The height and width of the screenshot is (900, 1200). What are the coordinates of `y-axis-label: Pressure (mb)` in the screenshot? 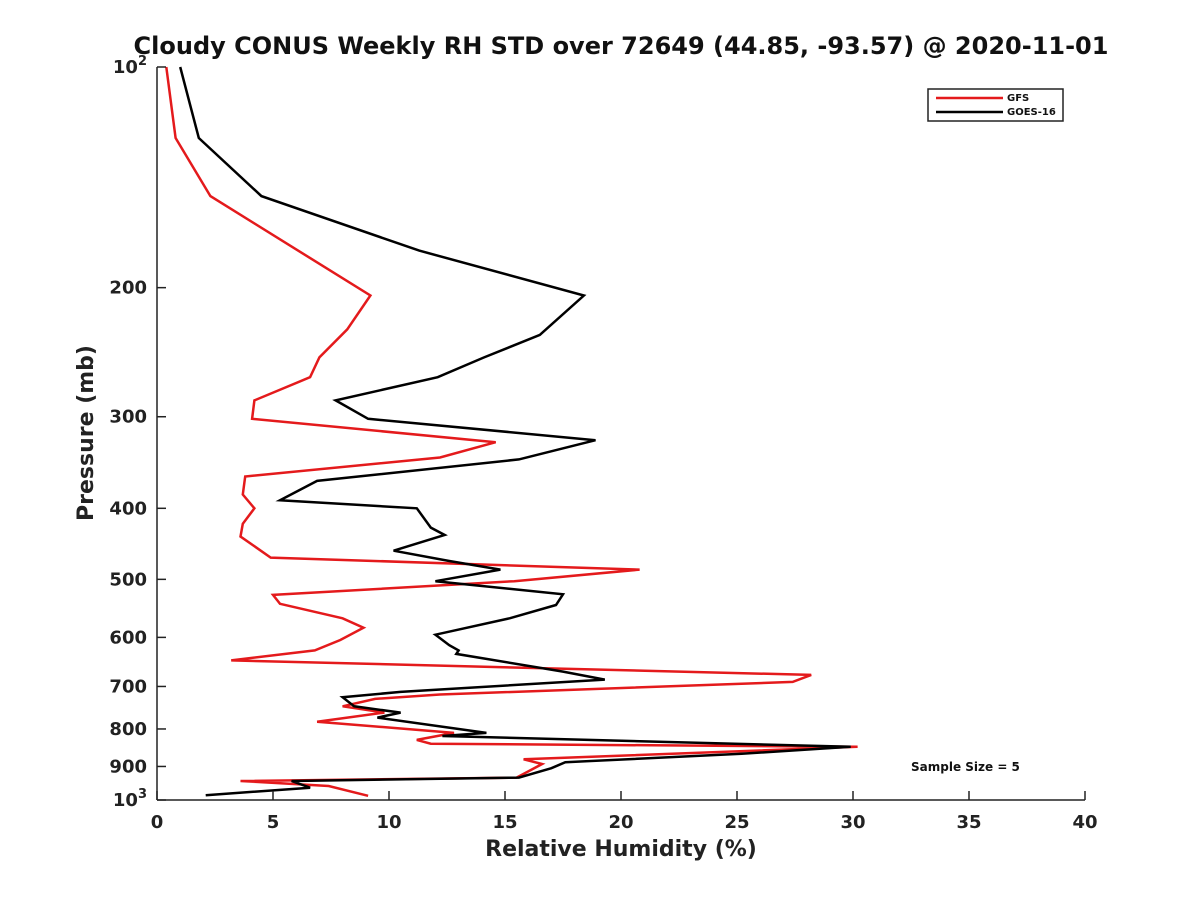 It's located at (86, 433).